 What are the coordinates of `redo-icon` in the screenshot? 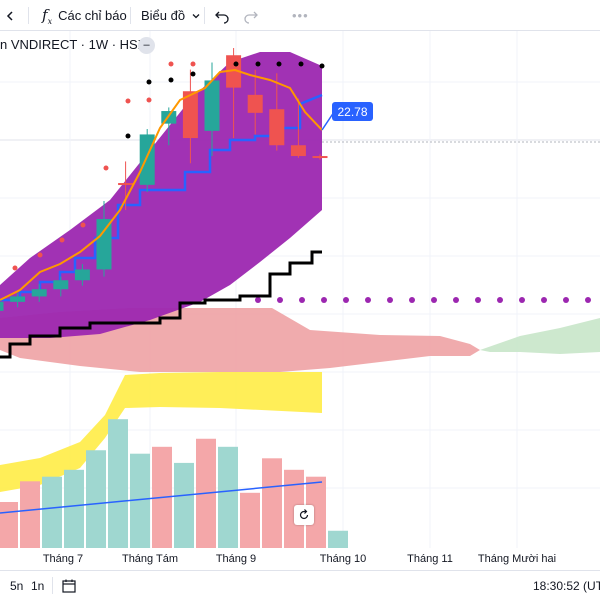 It's located at (251, 17).